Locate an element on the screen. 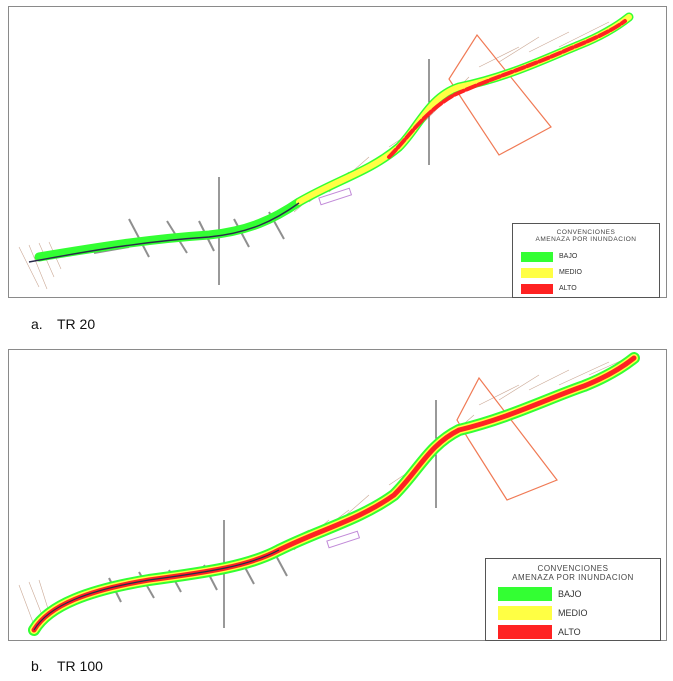  caption-tr100: b. TR 100 is located at coordinates (67, 666).